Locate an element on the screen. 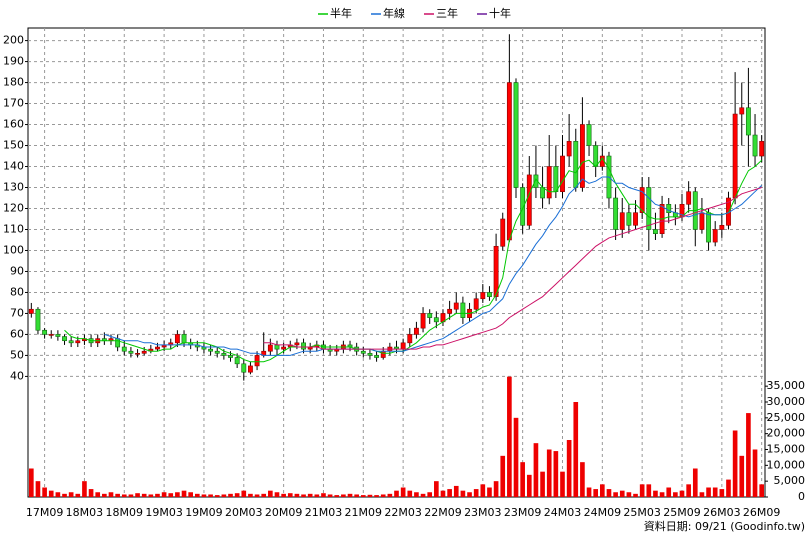 The image size is (808, 540). y2-tick-label: 20,000 is located at coordinates (786, 433).